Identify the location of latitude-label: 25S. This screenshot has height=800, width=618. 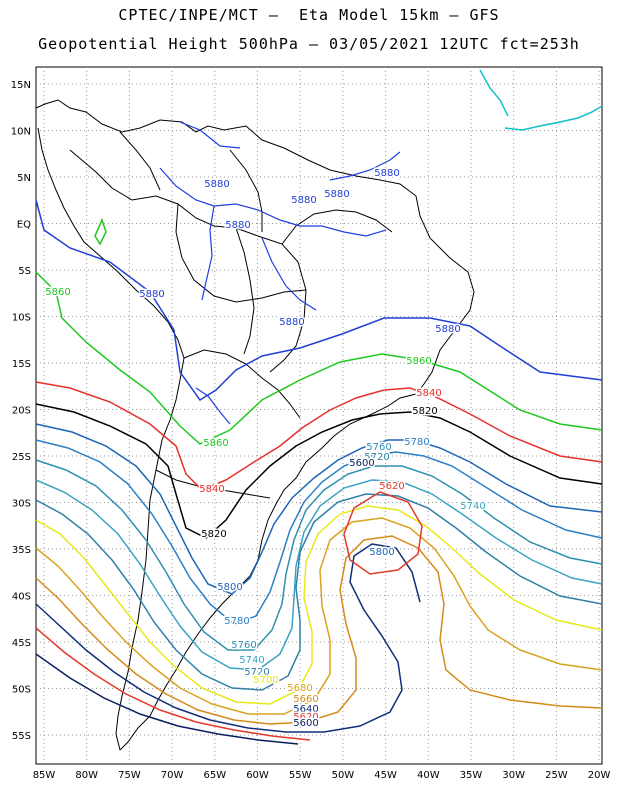
(21, 457).